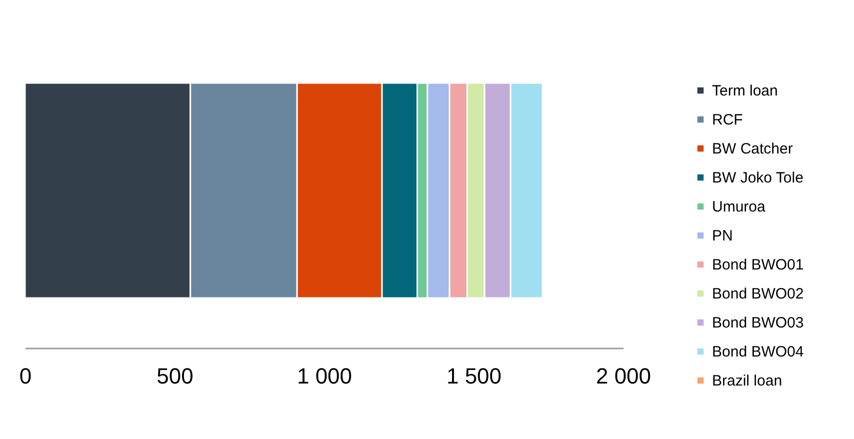 The width and height of the screenshot is (854, 439). Describe the element at coordinates (758, 178) in the screenshot. I see `legend-label: BW Joko Tole` at that location.